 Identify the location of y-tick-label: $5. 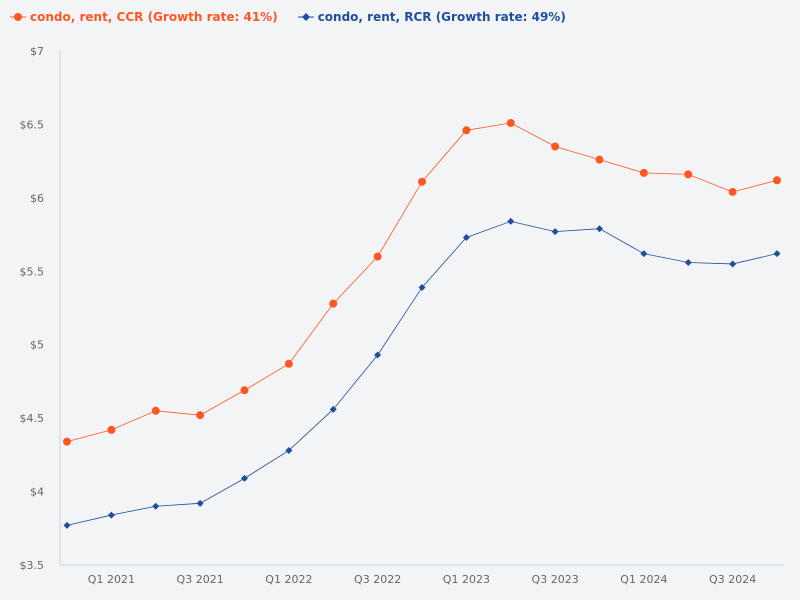
(37, 345).